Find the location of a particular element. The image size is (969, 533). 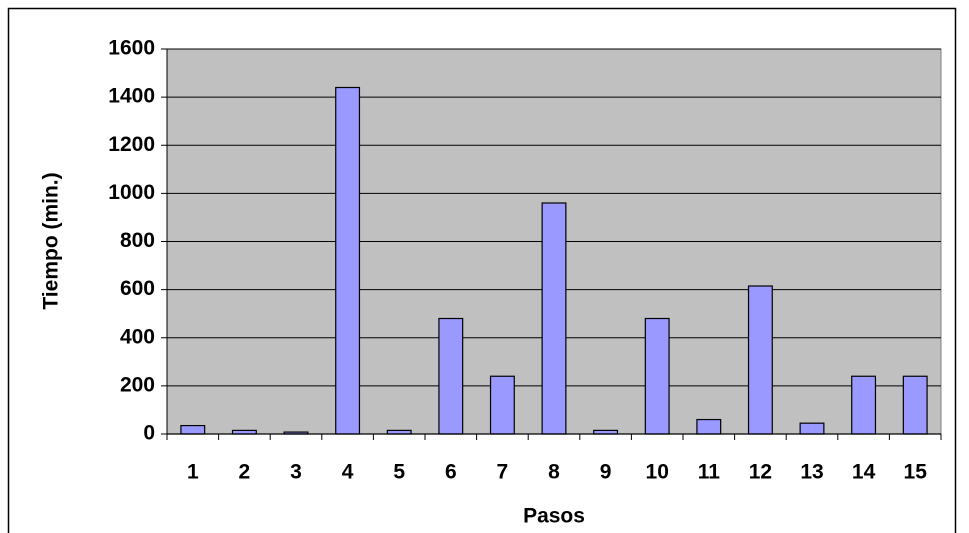

y-axis-title: Tiempo (min.) is located at coordinates (51, 240).